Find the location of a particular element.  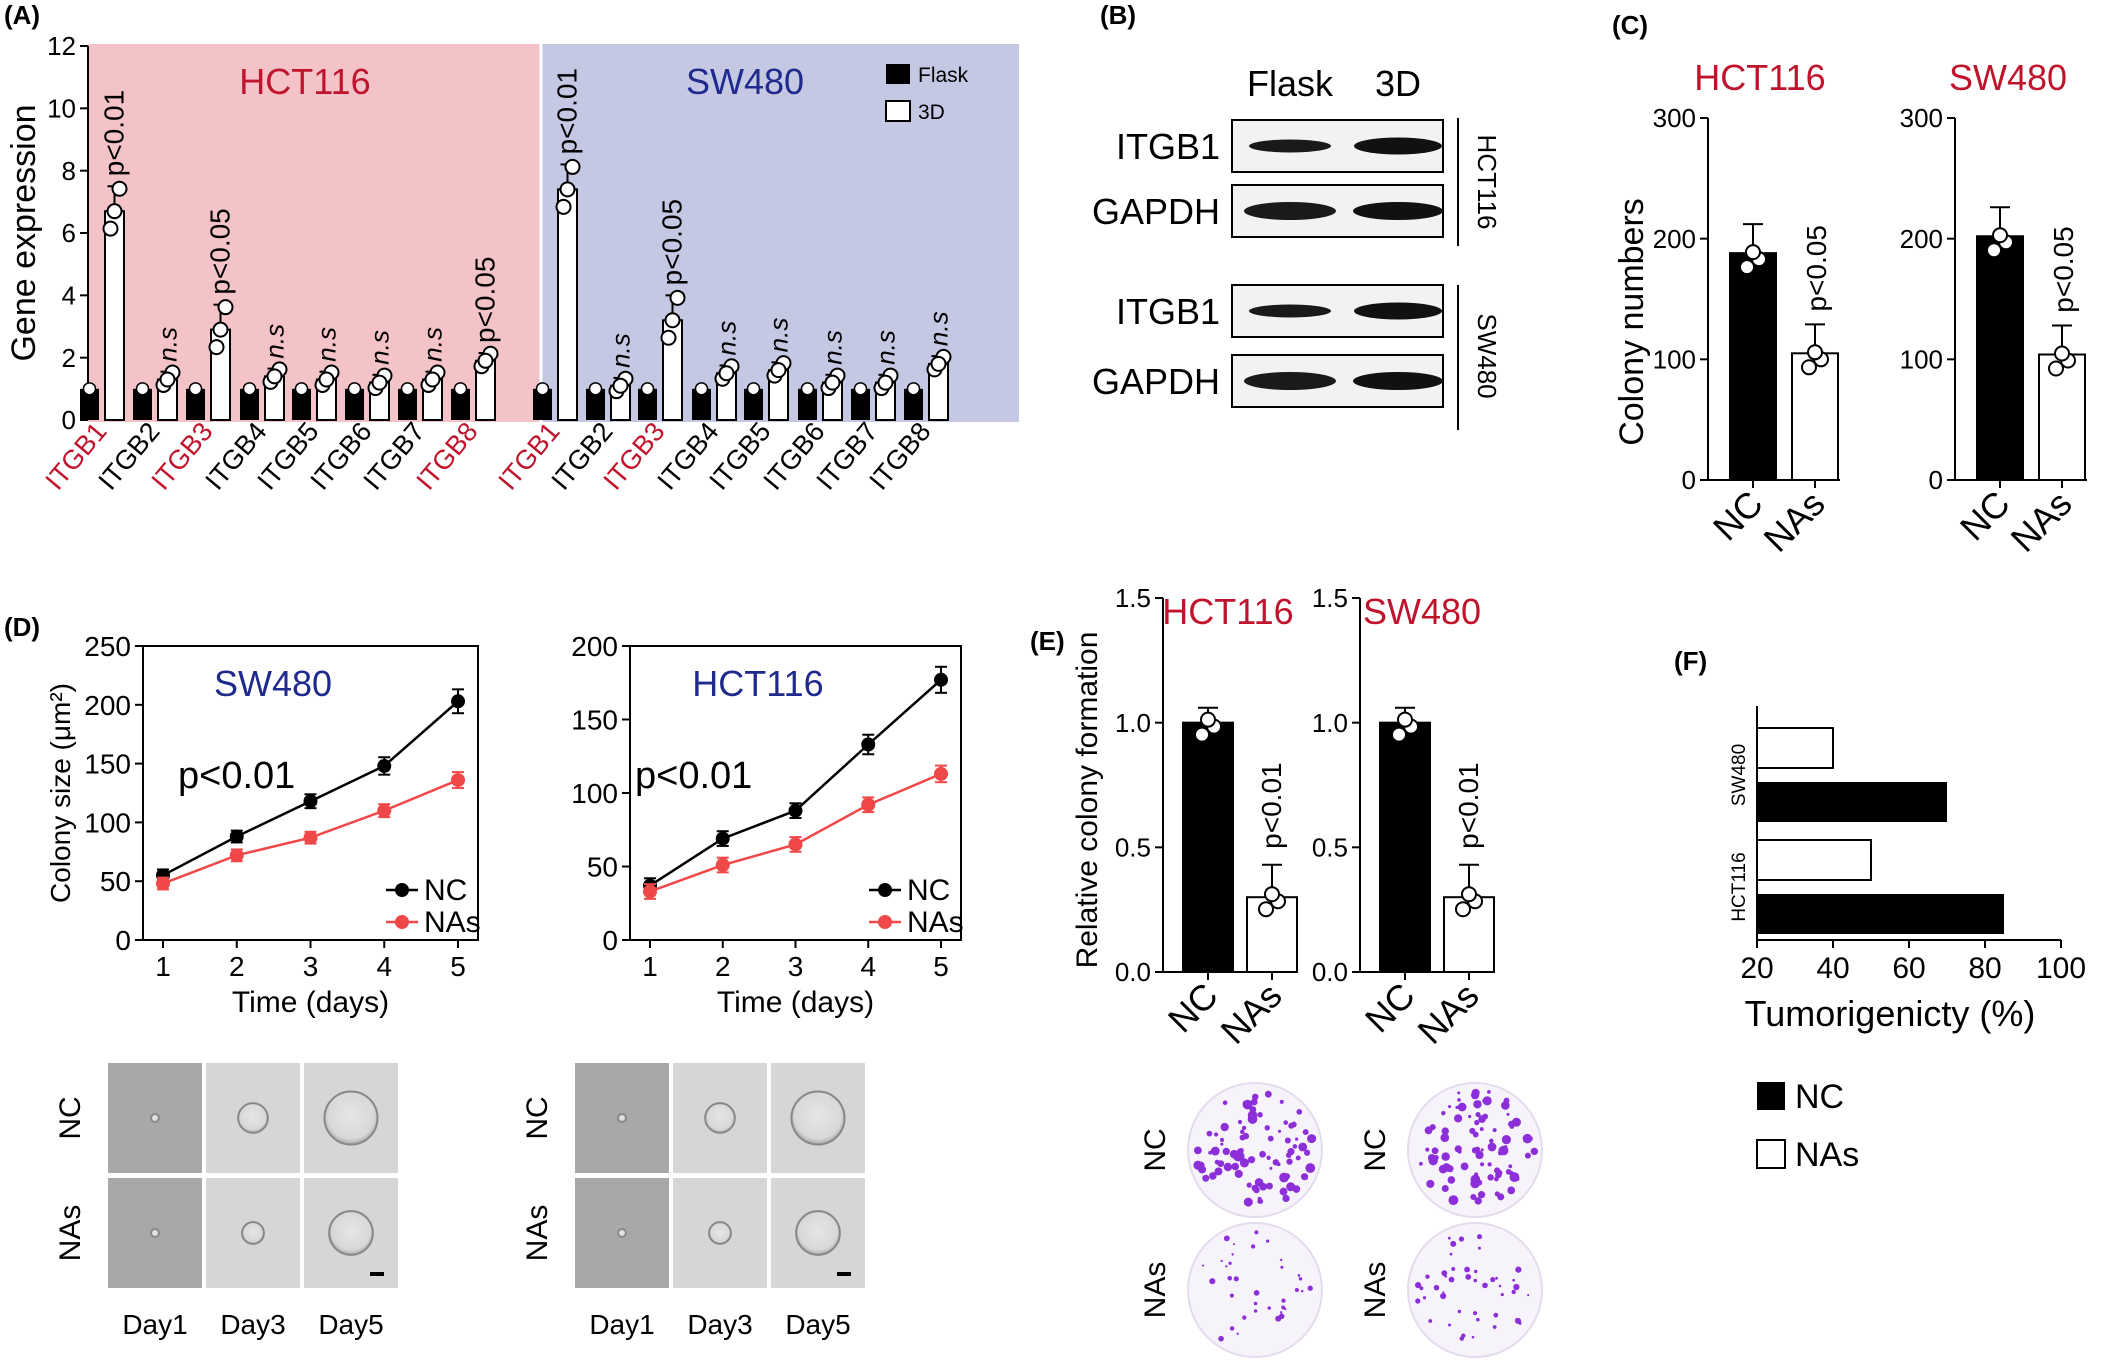

e-hct116-bar-nc is located at coordinates (1208, 847).